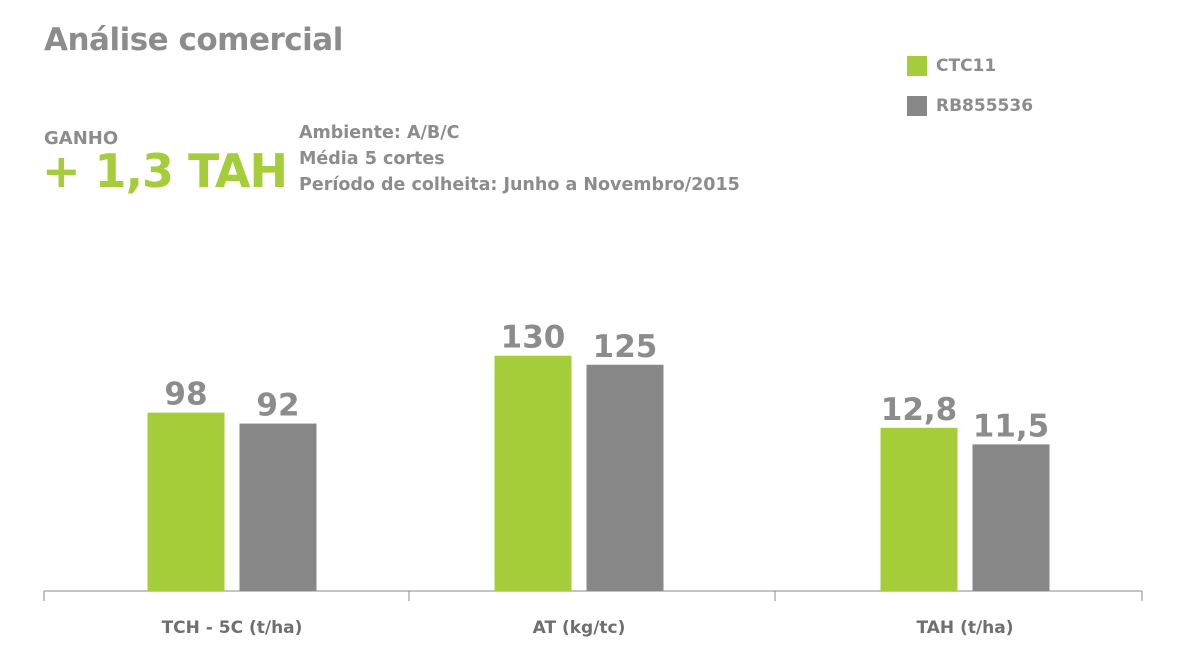  What do you see at coordinates (193, 40) in the screenshot?
I see `chart-title: Análise comercial` at bounding box center [193, 40].